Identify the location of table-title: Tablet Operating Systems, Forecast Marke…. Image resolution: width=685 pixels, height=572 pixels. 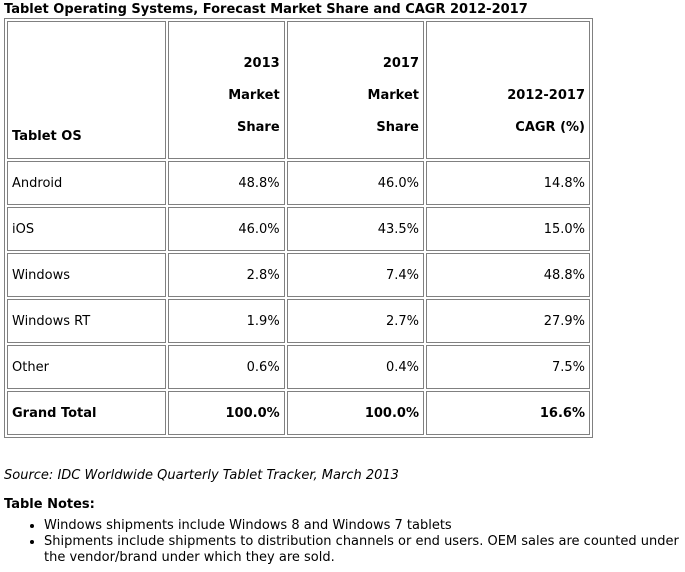
(266, 9).